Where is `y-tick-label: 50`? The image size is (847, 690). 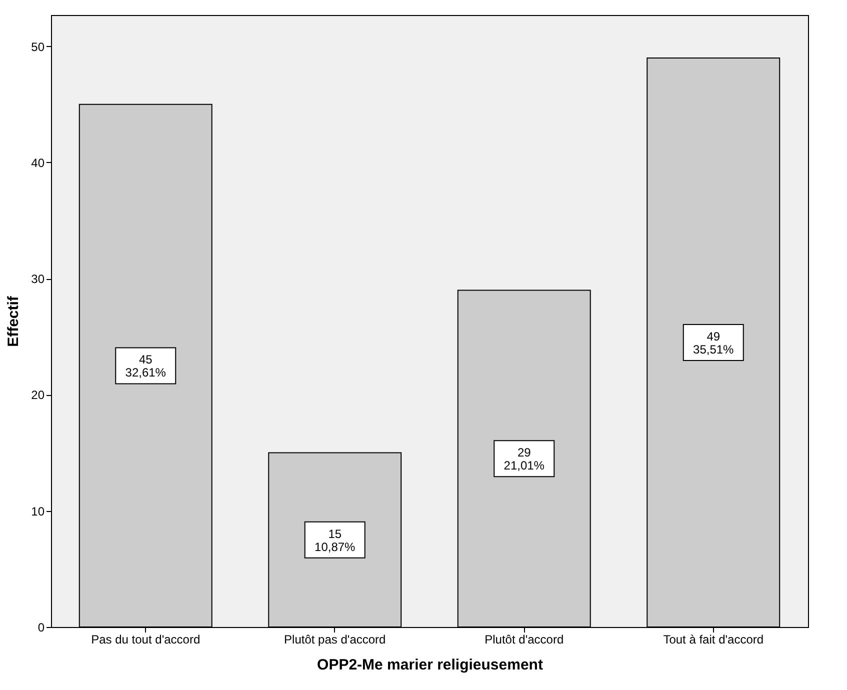 y-tick-label: 50 is located at coordinates (38, 47).